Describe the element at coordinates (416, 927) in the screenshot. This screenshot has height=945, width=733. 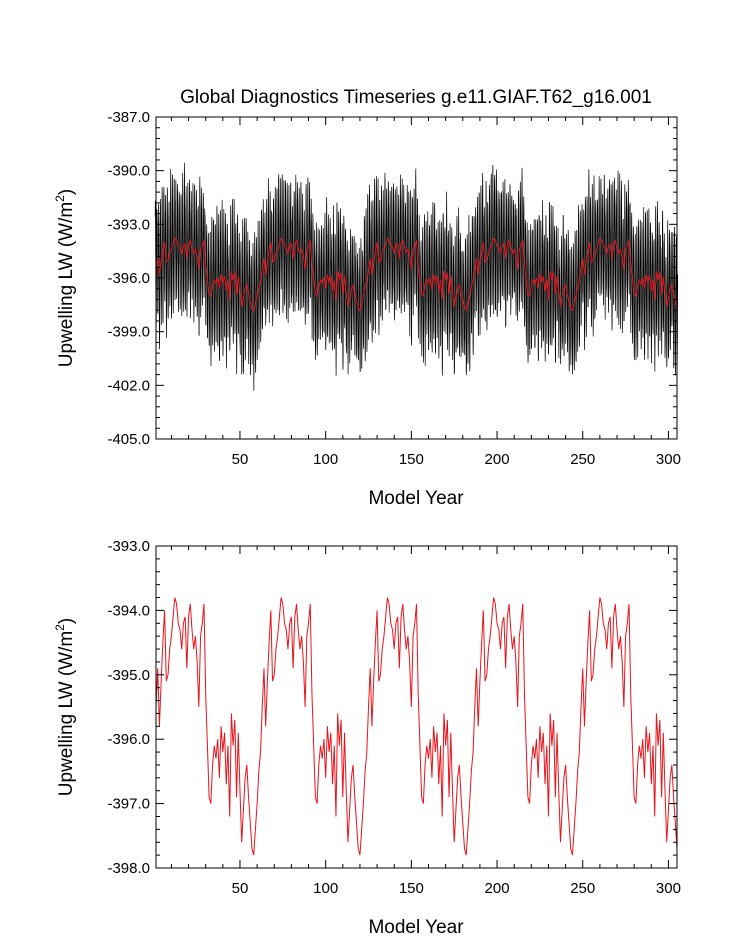
I see `bottom-x-axis-label: Model Year` at that location.